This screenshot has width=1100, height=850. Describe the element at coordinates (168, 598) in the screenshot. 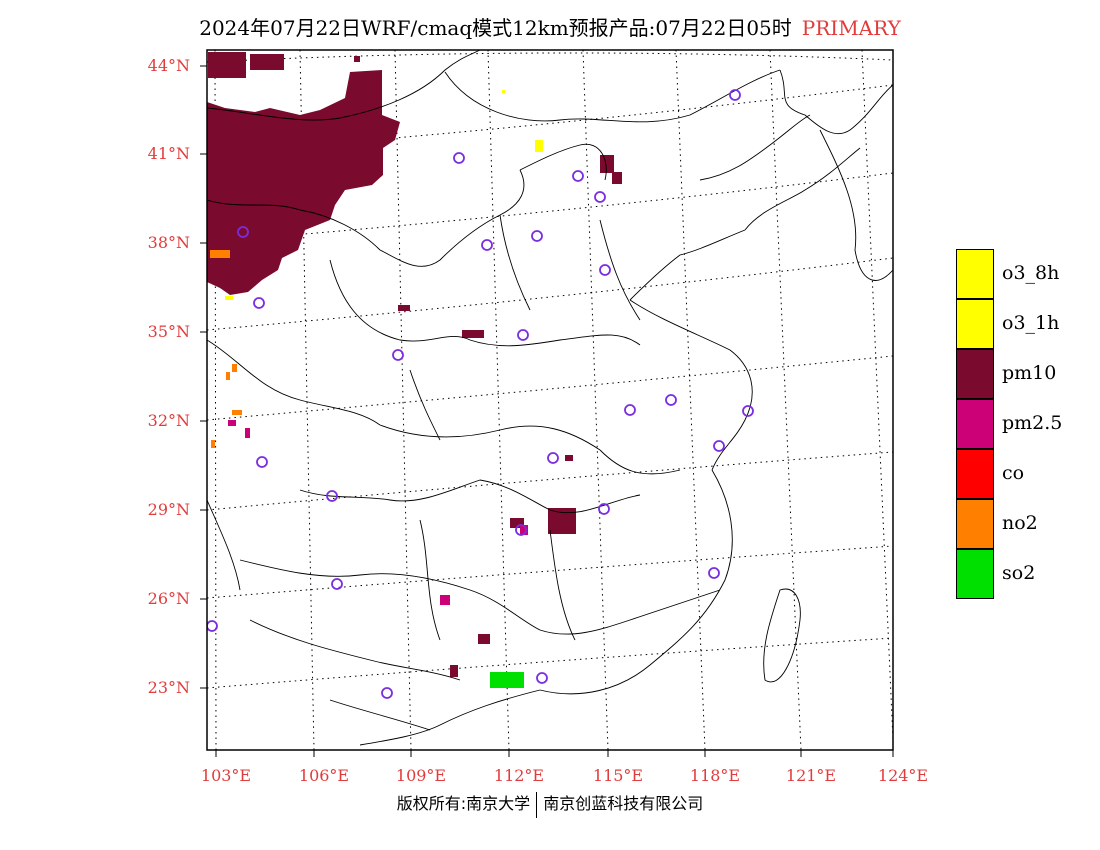

I see `lat-label: 26°N` at that location.